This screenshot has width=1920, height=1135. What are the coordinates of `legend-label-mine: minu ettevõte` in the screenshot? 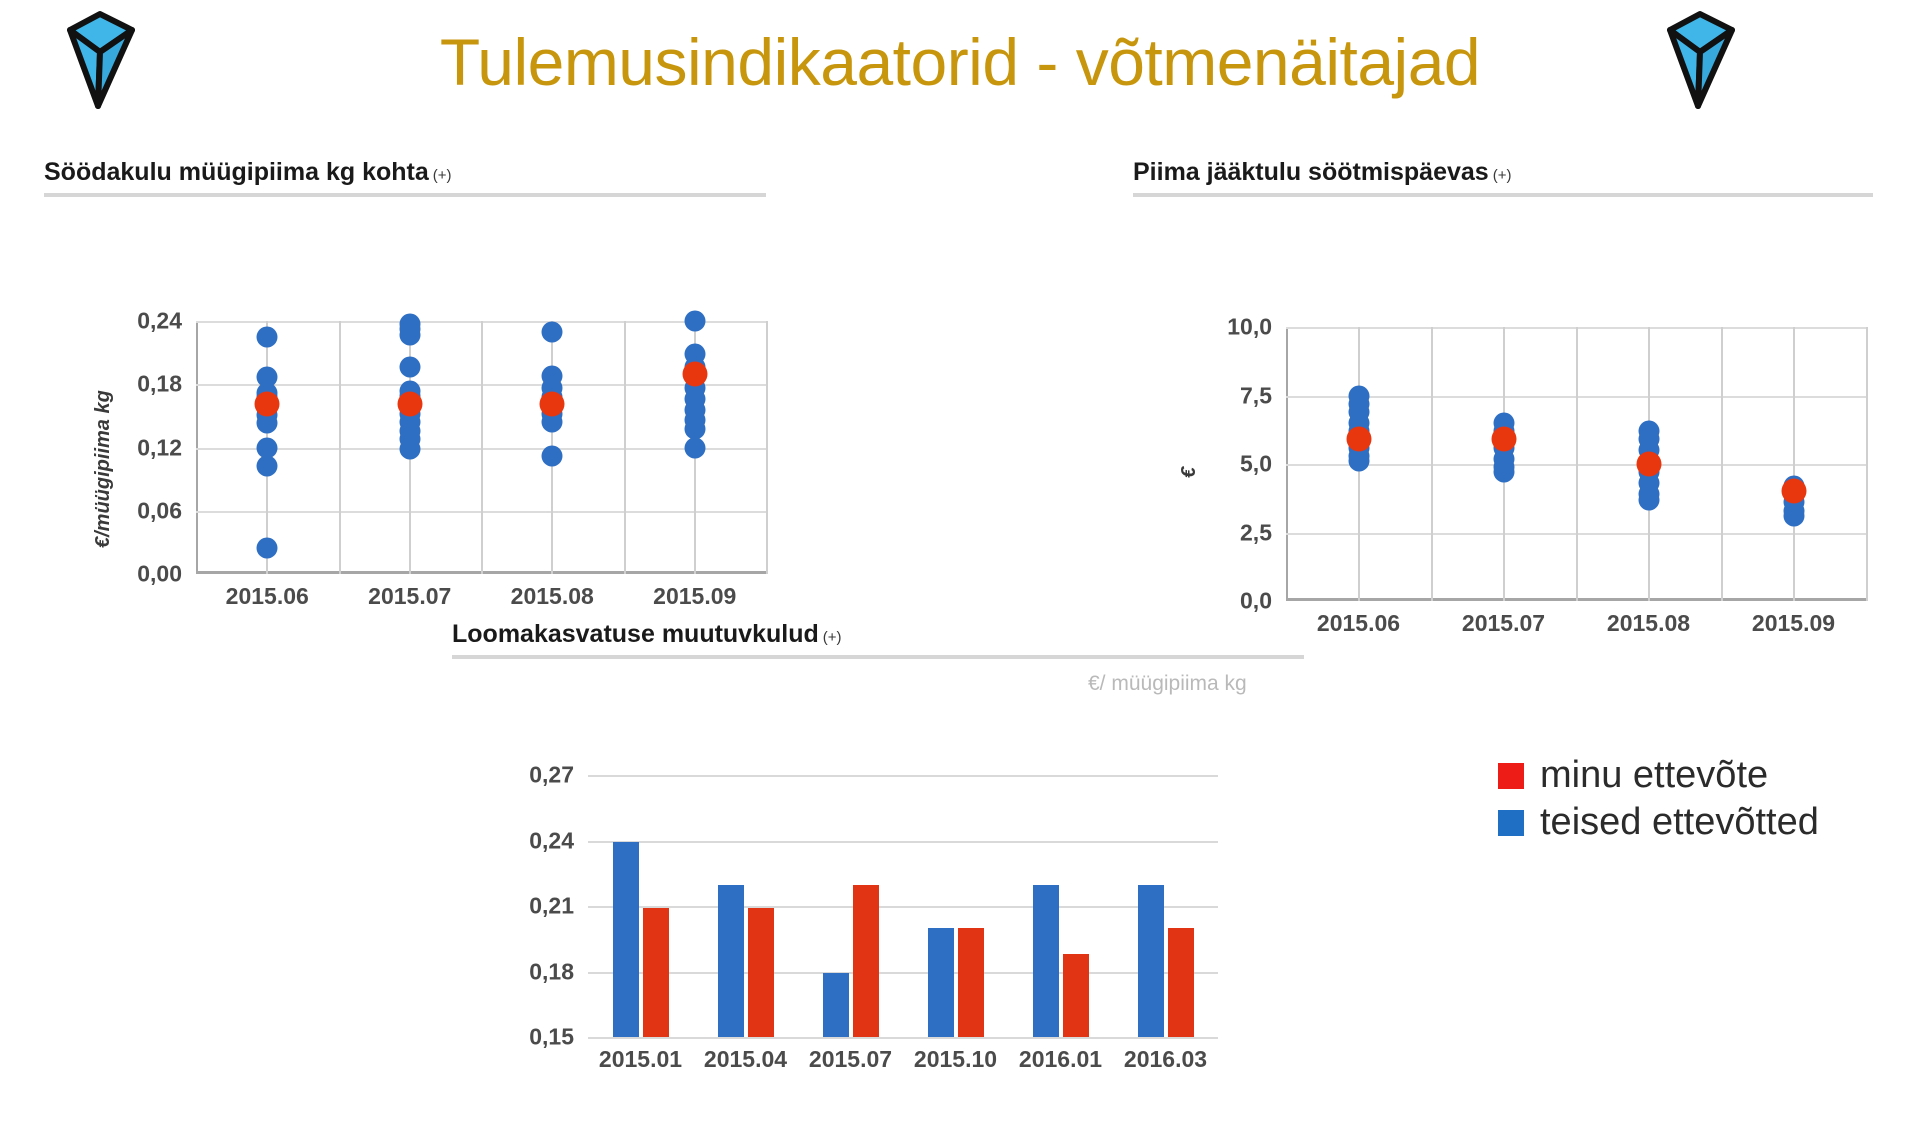 It's located at (1654, 775).